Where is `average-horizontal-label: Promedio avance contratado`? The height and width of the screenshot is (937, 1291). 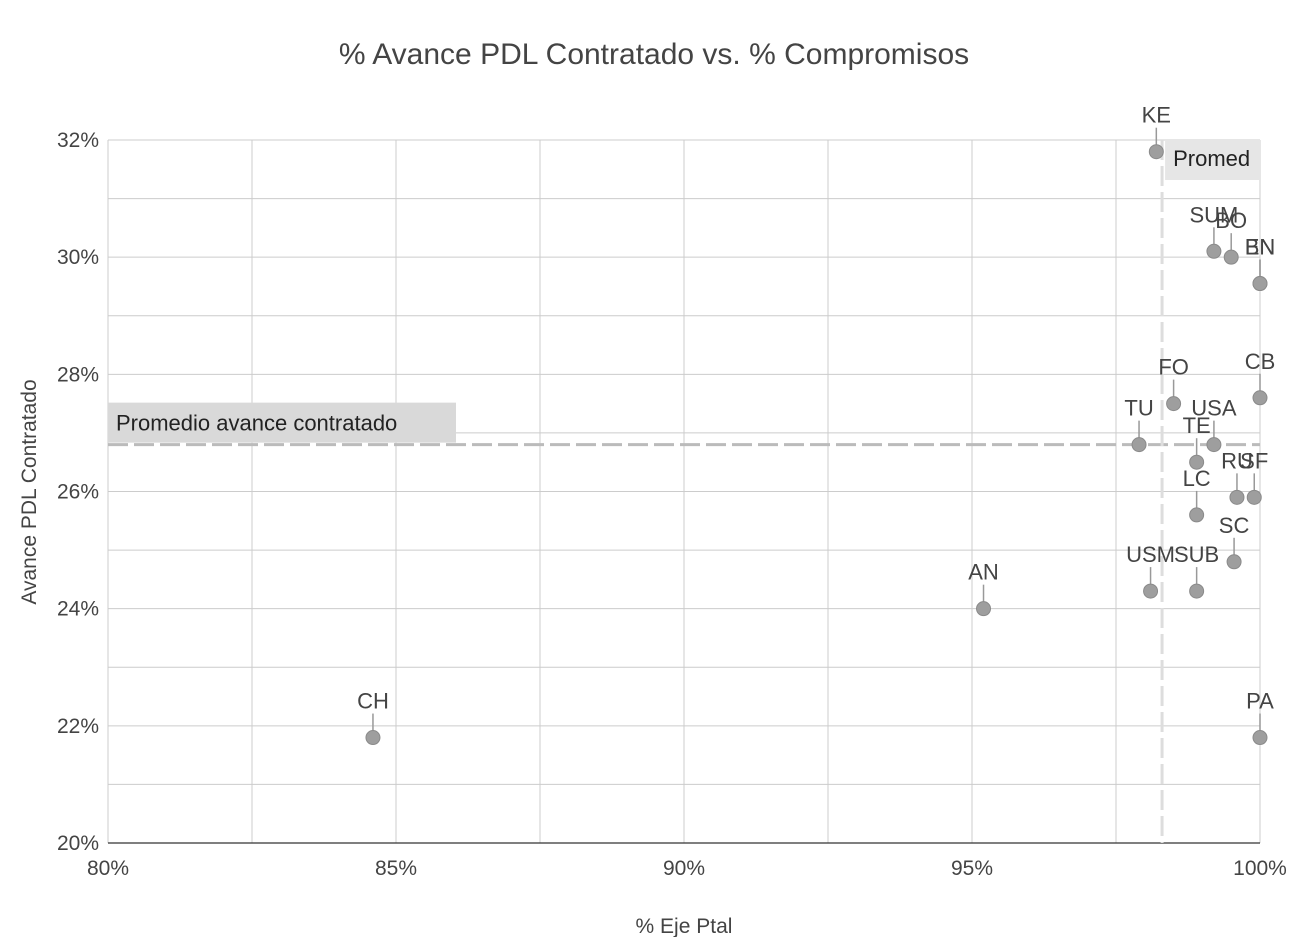 average-horizontal-label: Promedio avance contratado is located at coordinates (256, 423).